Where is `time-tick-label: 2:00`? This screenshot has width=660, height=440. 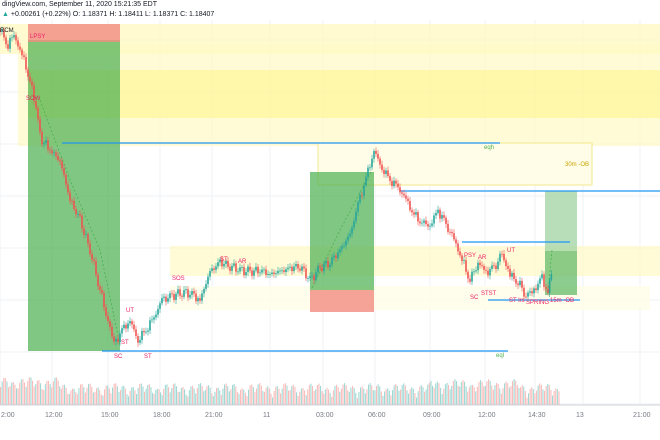
time-tick-label: 2:00 is located at coordinates (8, 415).